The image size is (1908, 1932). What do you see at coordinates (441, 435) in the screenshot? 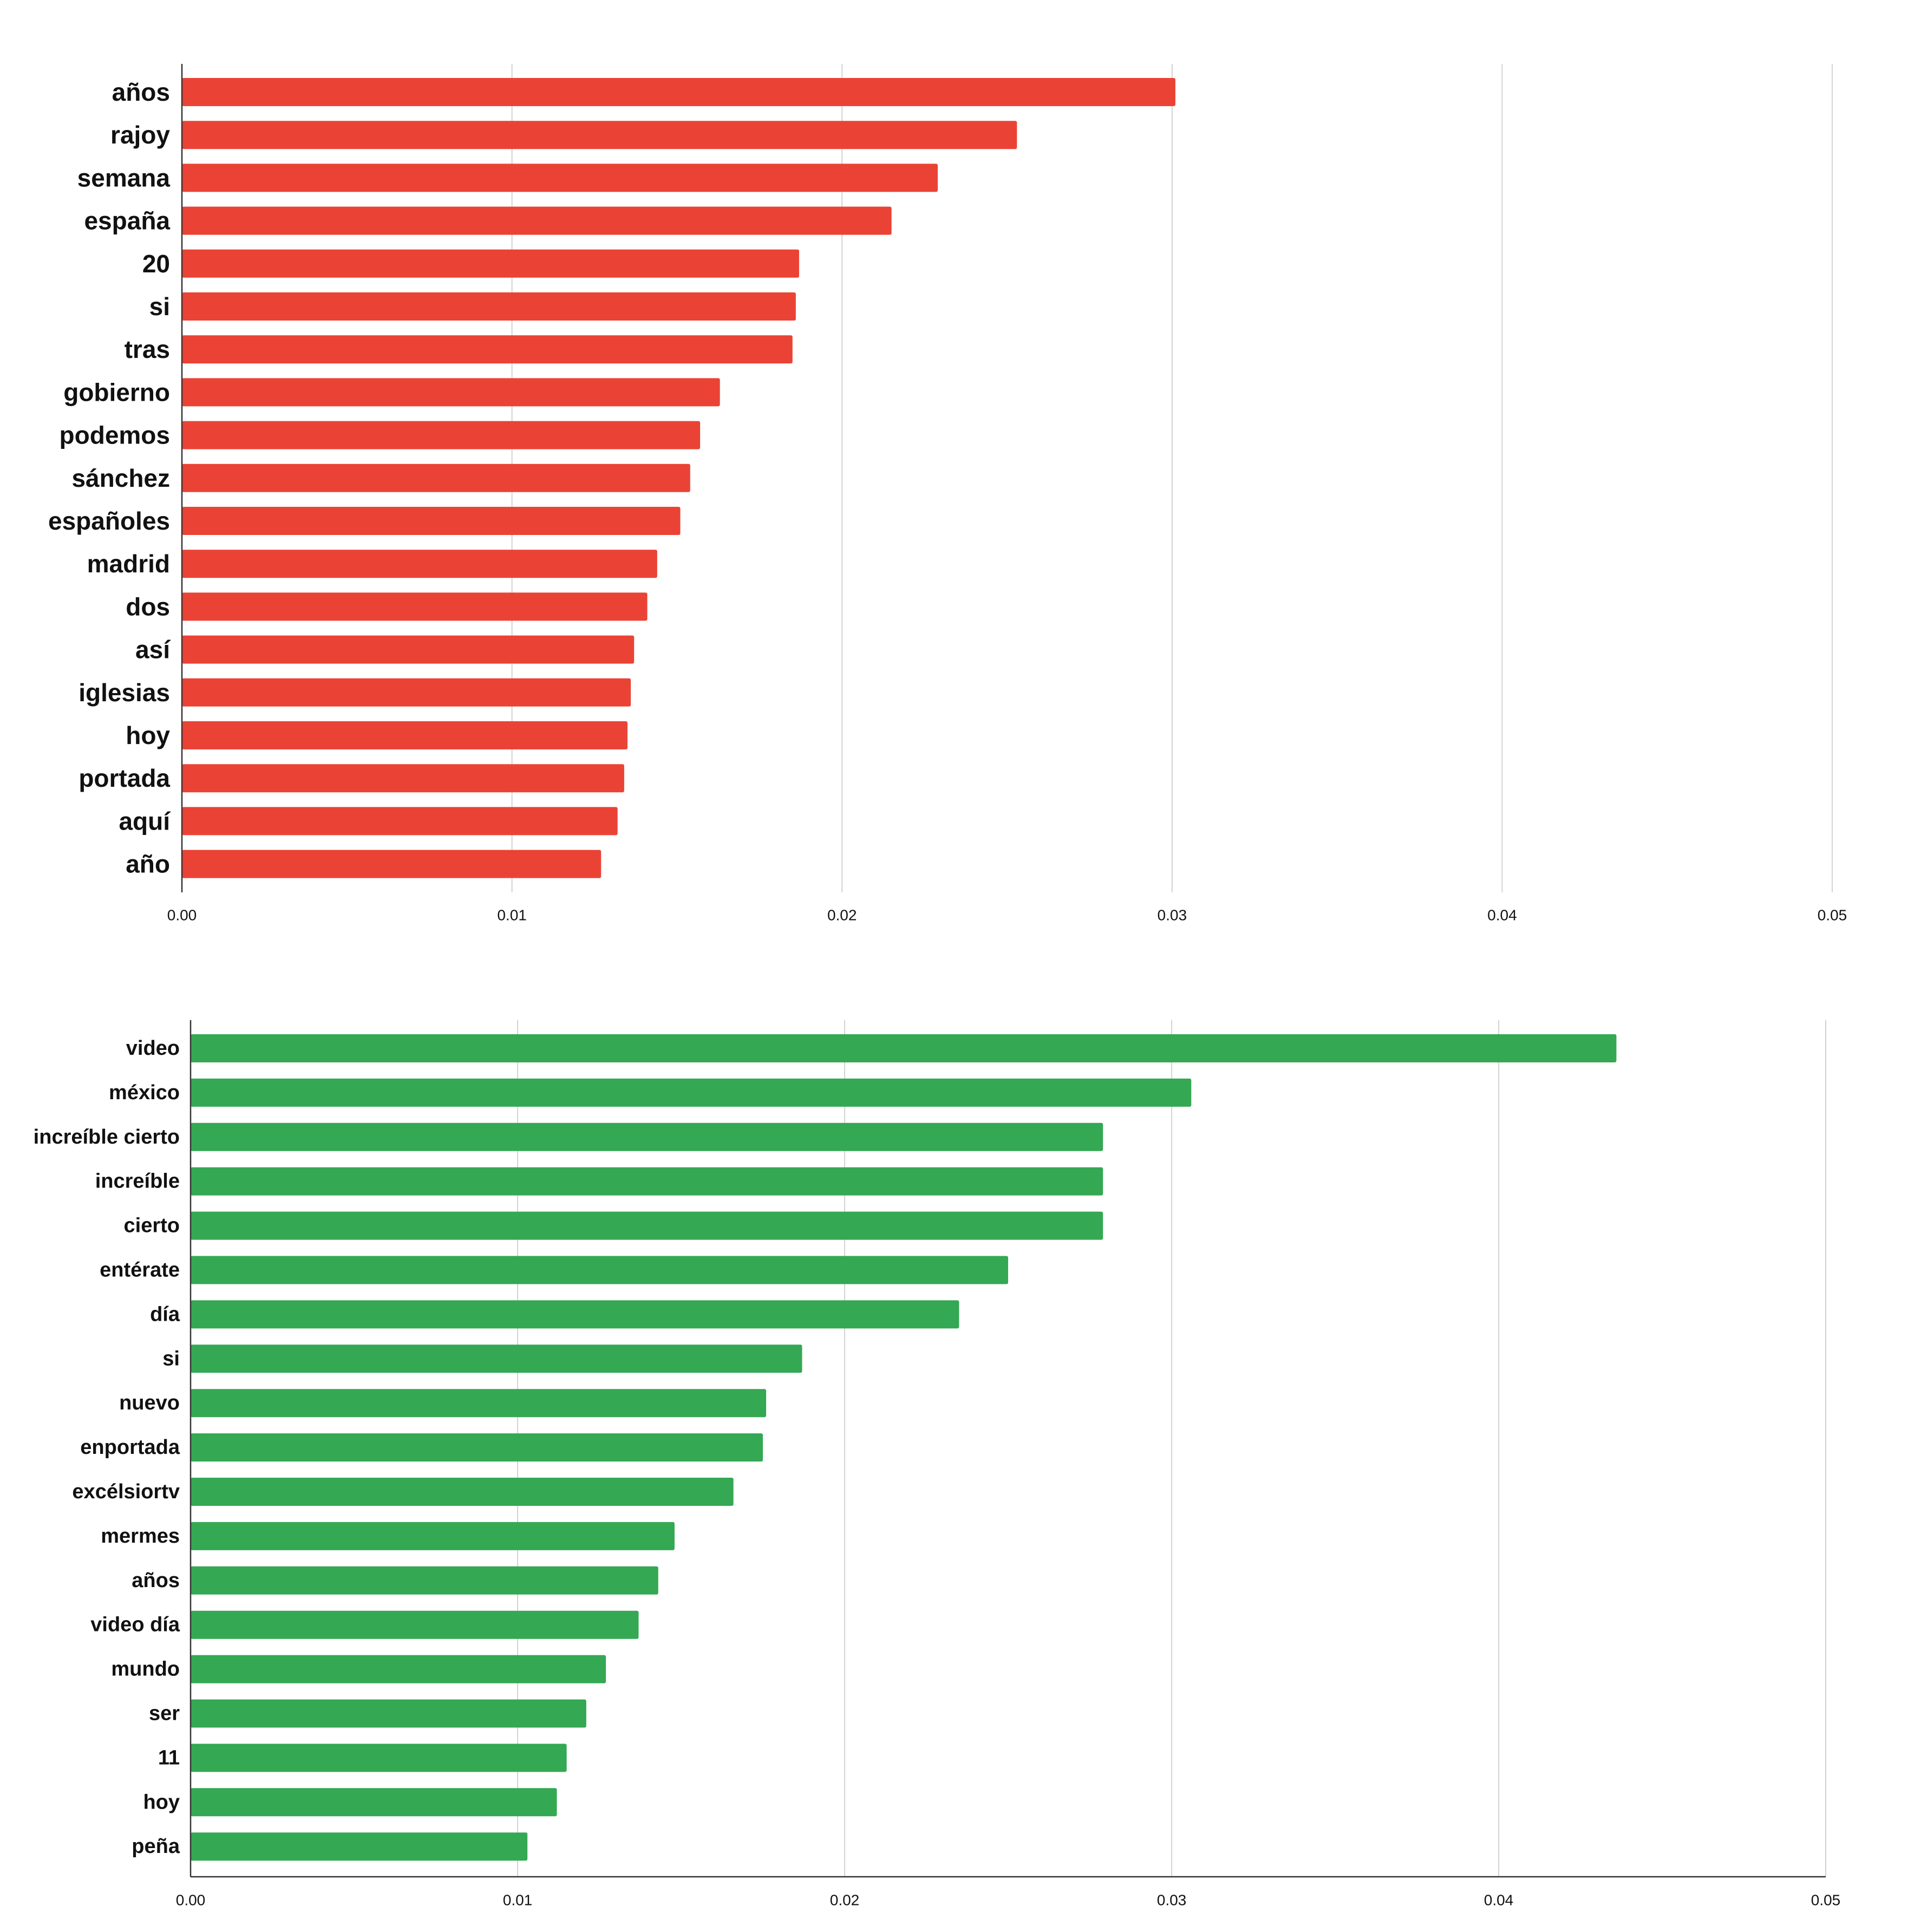
I see `bar-podemos` at bounding box center [441, 435].